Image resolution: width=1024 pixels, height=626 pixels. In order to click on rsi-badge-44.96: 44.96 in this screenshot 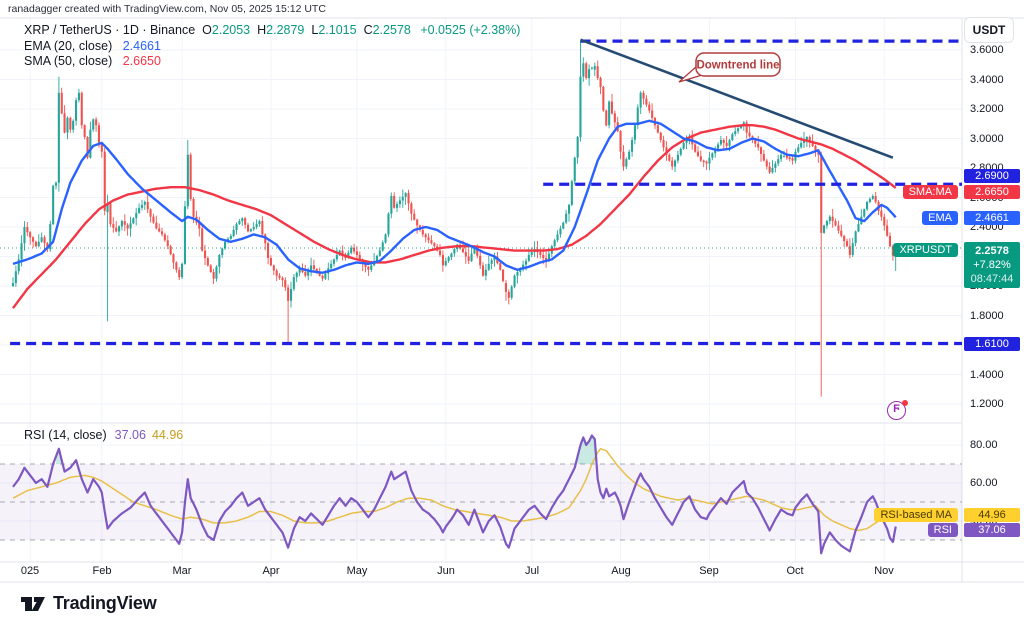, I will do `click(992, 515)`.